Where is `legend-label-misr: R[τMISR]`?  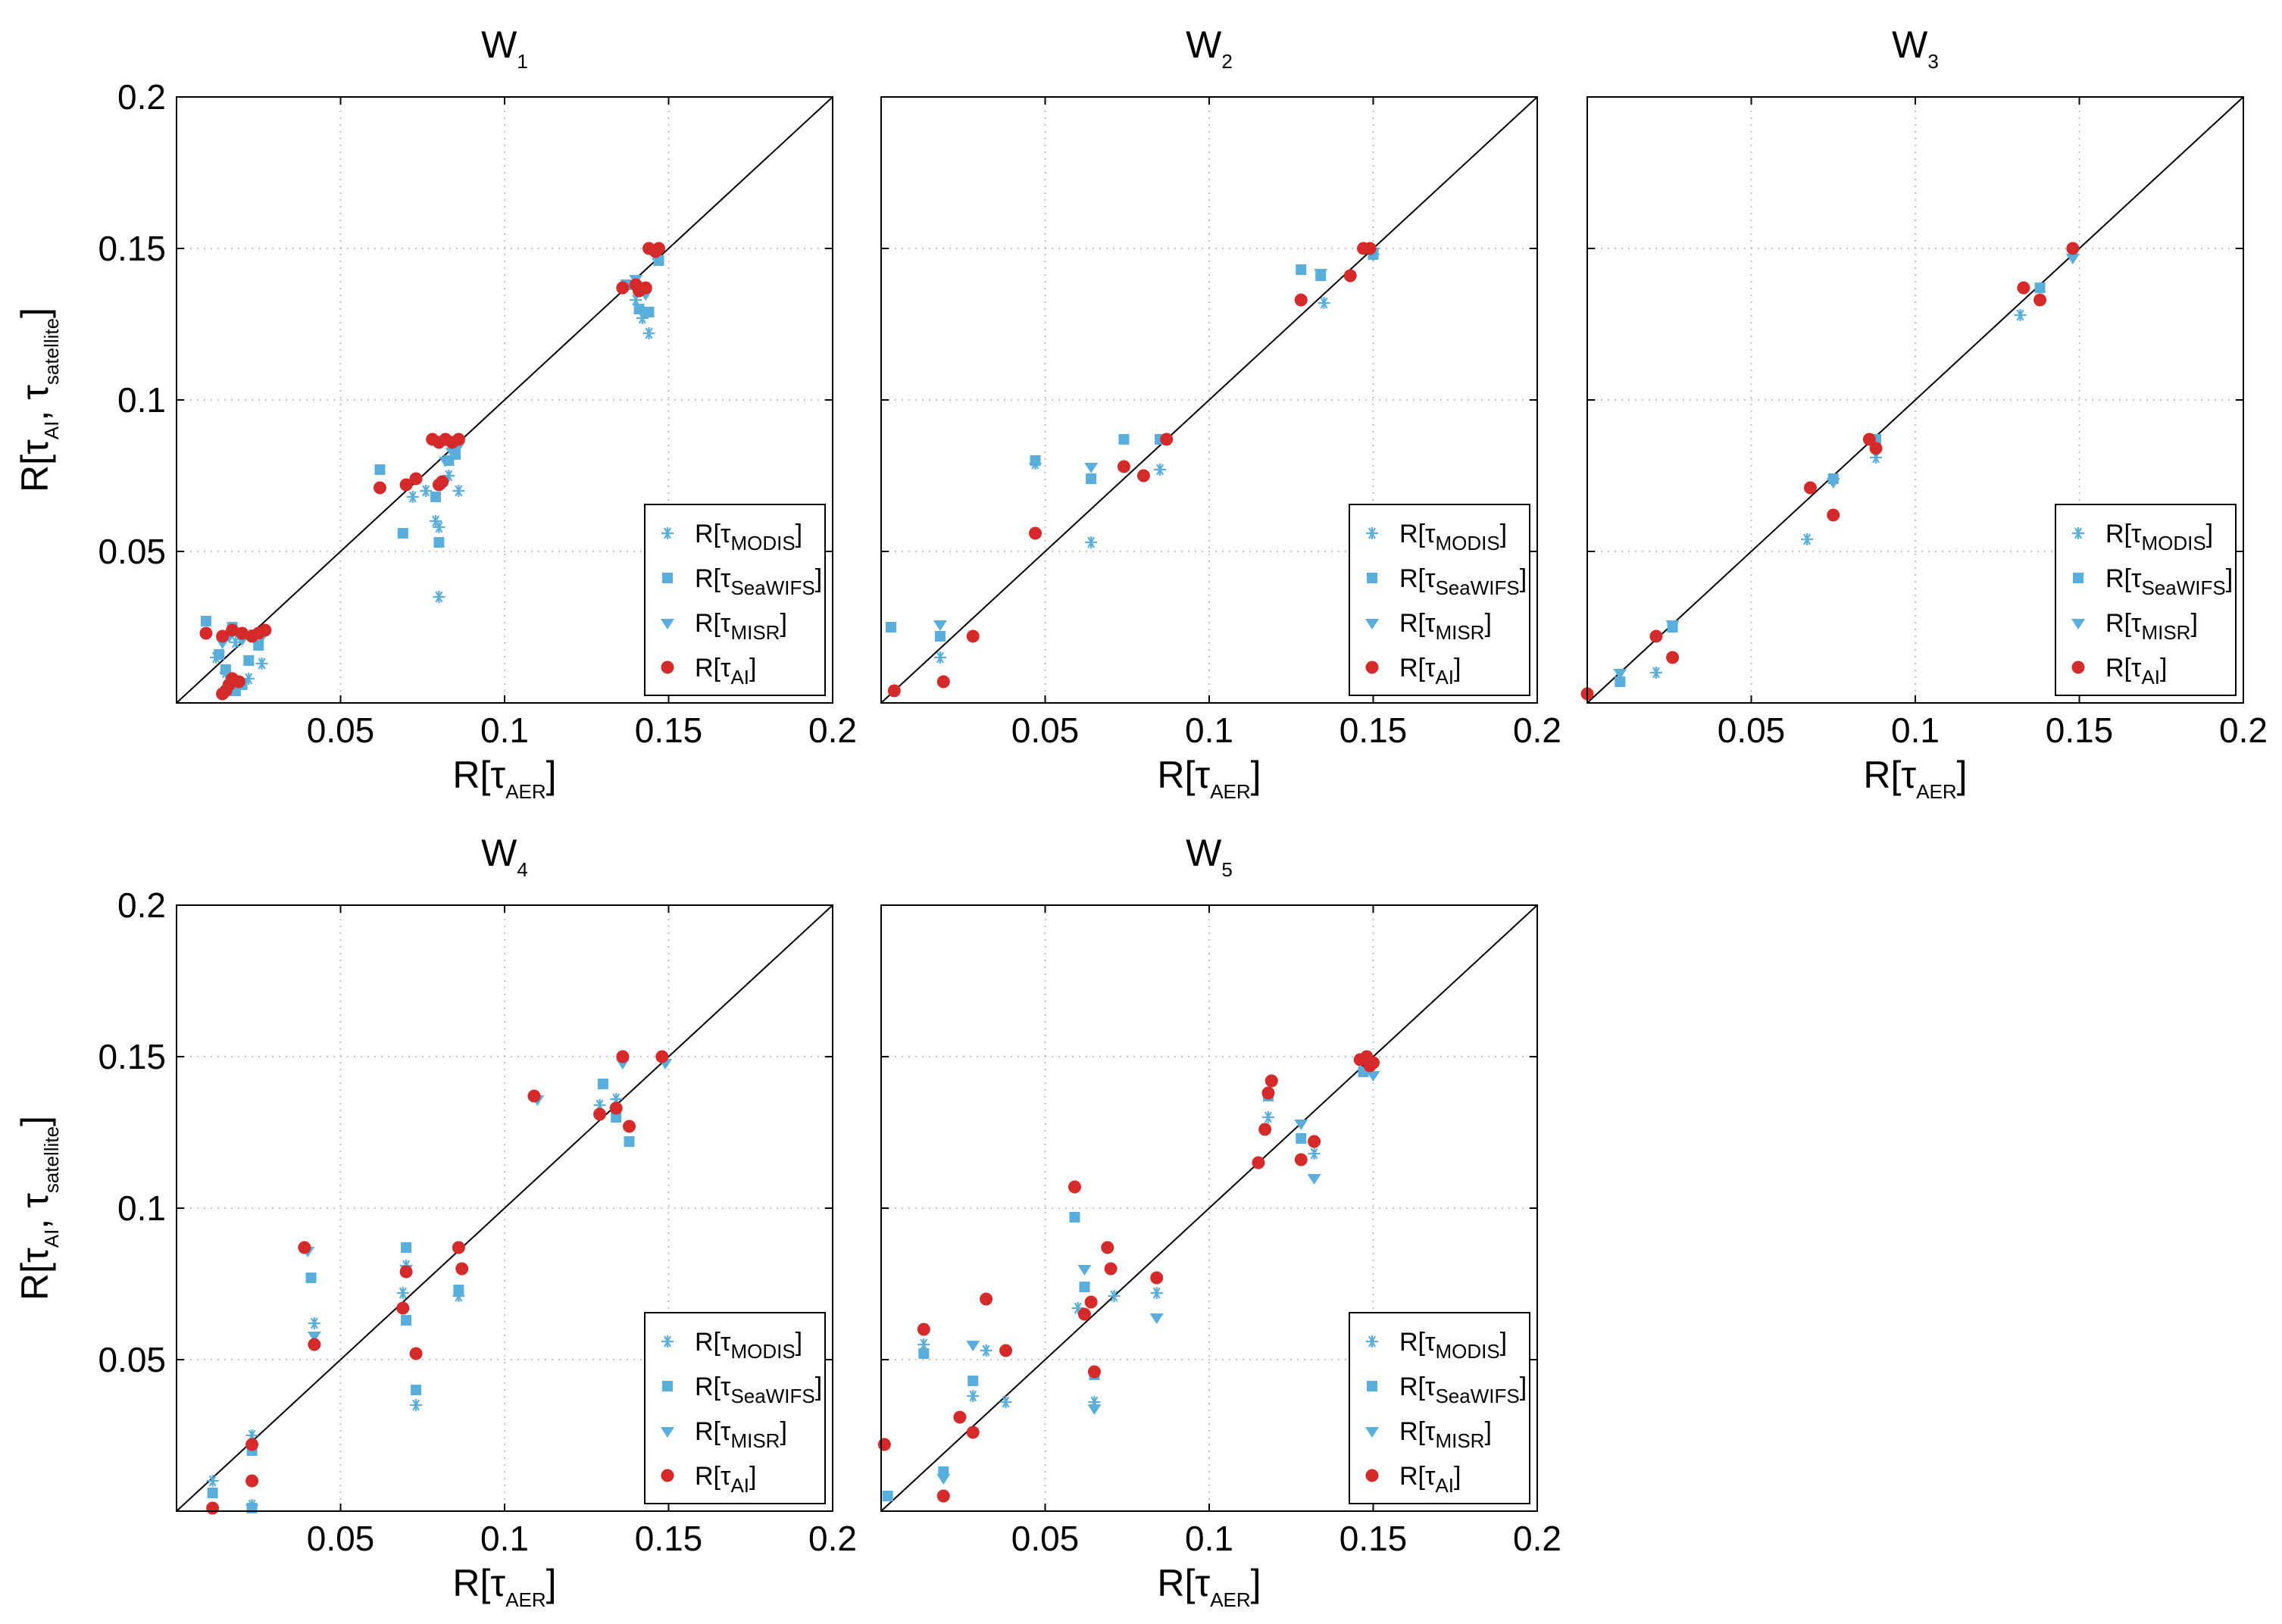 legend-label-misr: R[τMISR] is located at coordinates (1445, 626).